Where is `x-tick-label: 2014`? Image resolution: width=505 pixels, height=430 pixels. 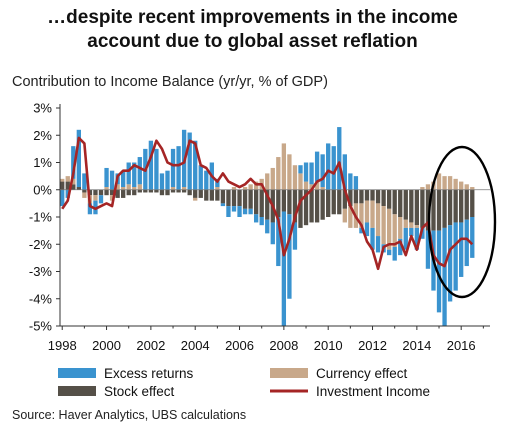 x-tick-label: 2014 is located at coordinates (416, 345).